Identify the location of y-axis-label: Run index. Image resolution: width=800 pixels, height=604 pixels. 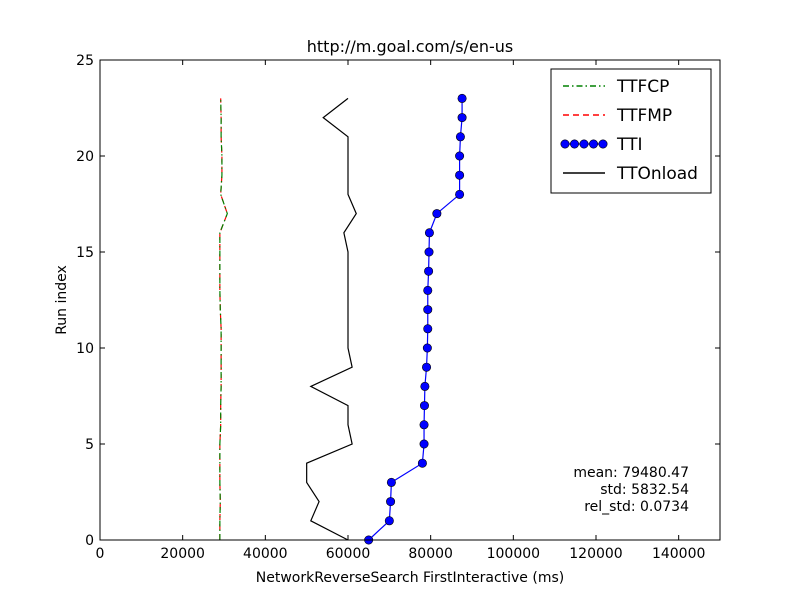
(62, 300).